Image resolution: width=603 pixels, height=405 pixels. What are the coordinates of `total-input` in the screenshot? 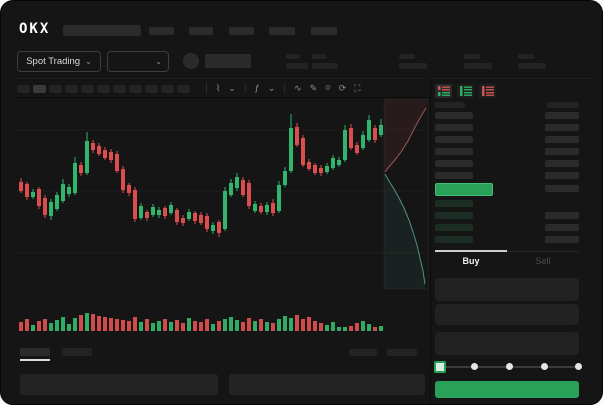 It's located at (507, 343).